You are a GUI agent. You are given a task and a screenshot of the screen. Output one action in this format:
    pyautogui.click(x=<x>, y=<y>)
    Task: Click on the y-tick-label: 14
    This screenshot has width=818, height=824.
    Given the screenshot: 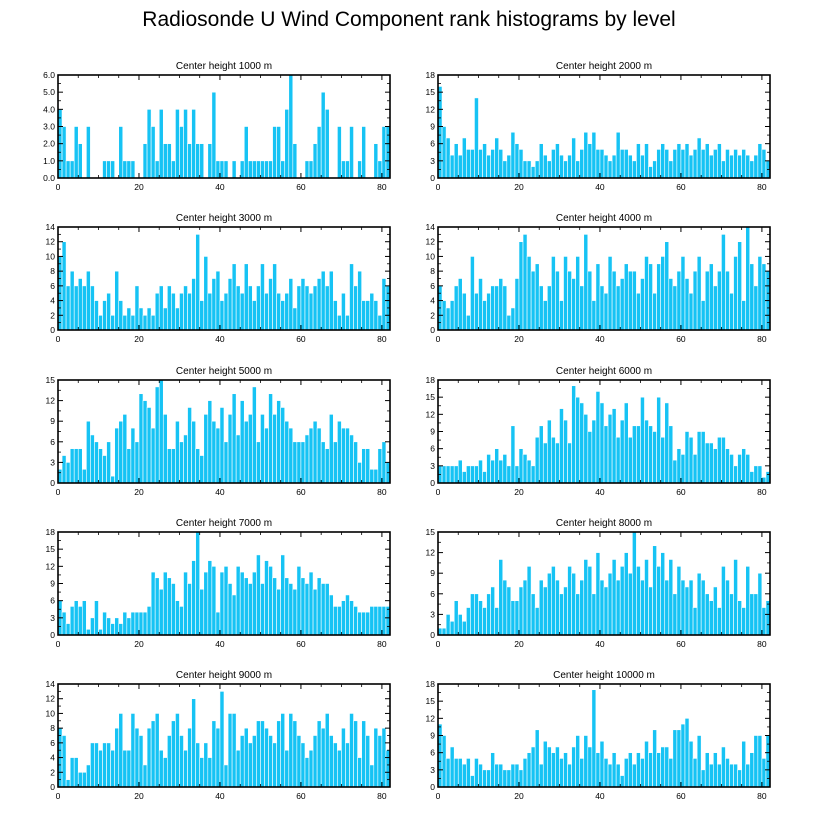 What is the action you would take?
    pyautogui.click(x=51, y=684)
    